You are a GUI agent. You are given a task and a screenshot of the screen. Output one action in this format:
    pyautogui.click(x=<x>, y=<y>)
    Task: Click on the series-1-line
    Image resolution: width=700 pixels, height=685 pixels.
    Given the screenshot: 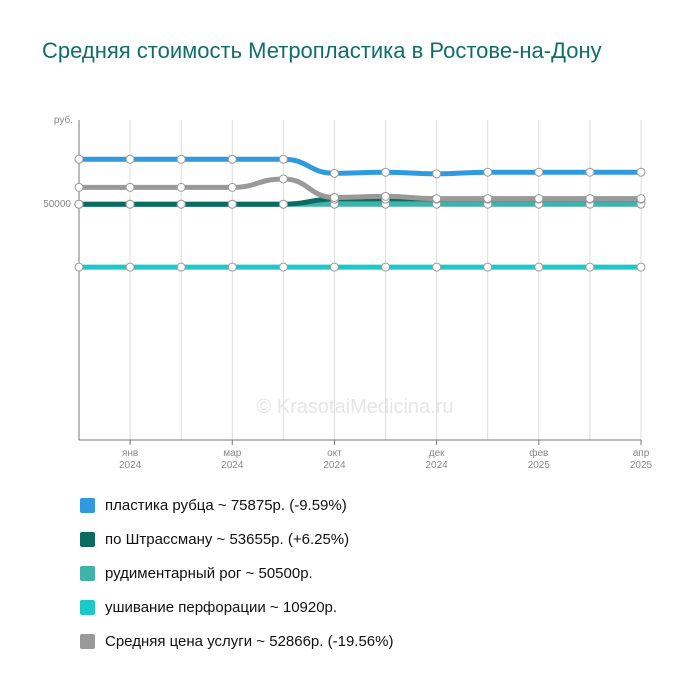 What is the action you would take?
    pyautogui.click(x=360, y=189)
    